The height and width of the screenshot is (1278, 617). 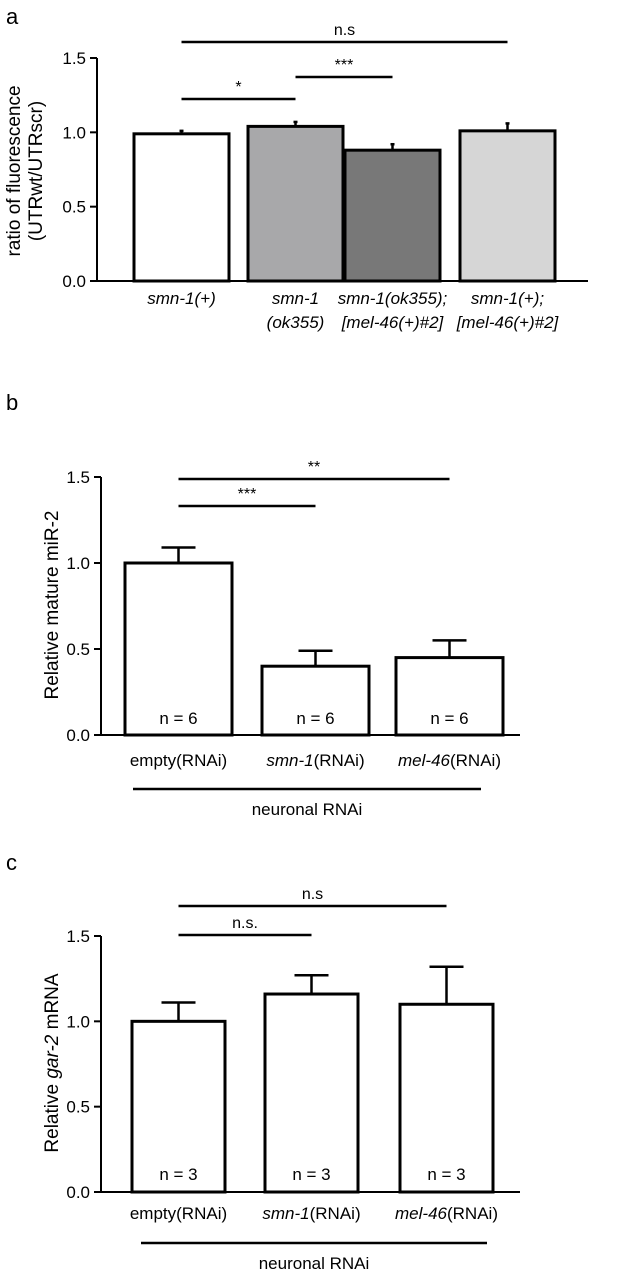 I want to click on significance-label: **, so click(x=314, y=467).